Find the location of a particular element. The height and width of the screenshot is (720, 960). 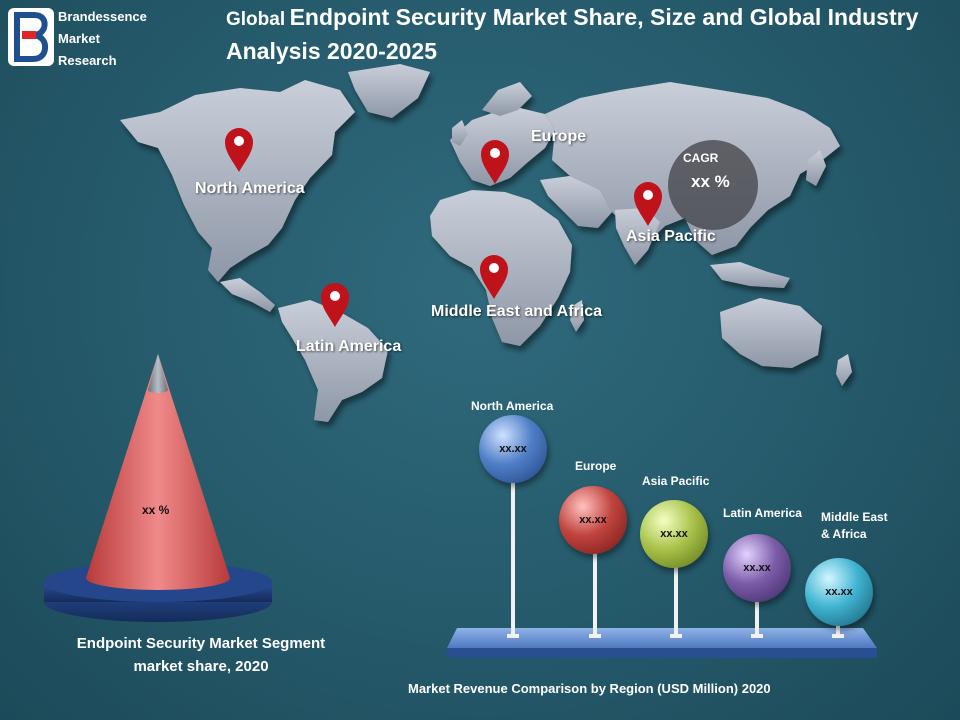

madagascar is located at coordinates (577, 316).